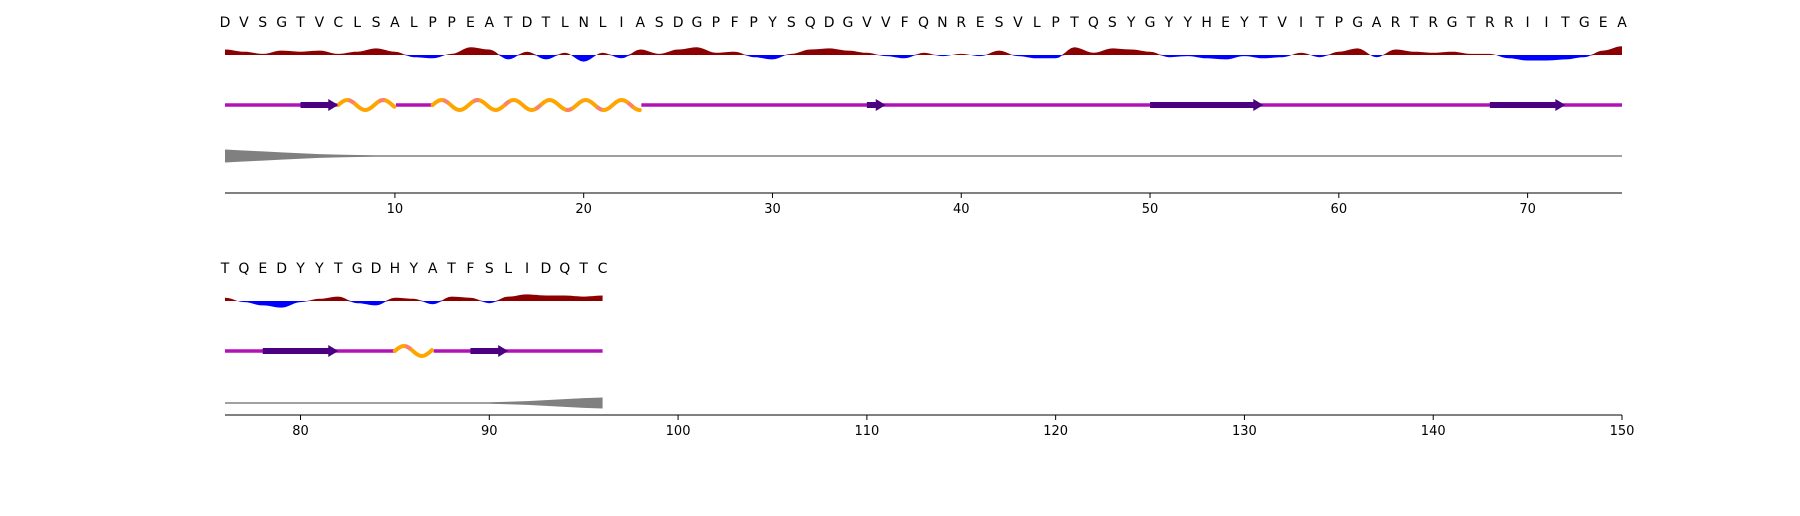 The image size is (1800, 516). Describe the element at coordinates (678, 431) in the screenshot. I see `x-tick-label: 100` at that location.